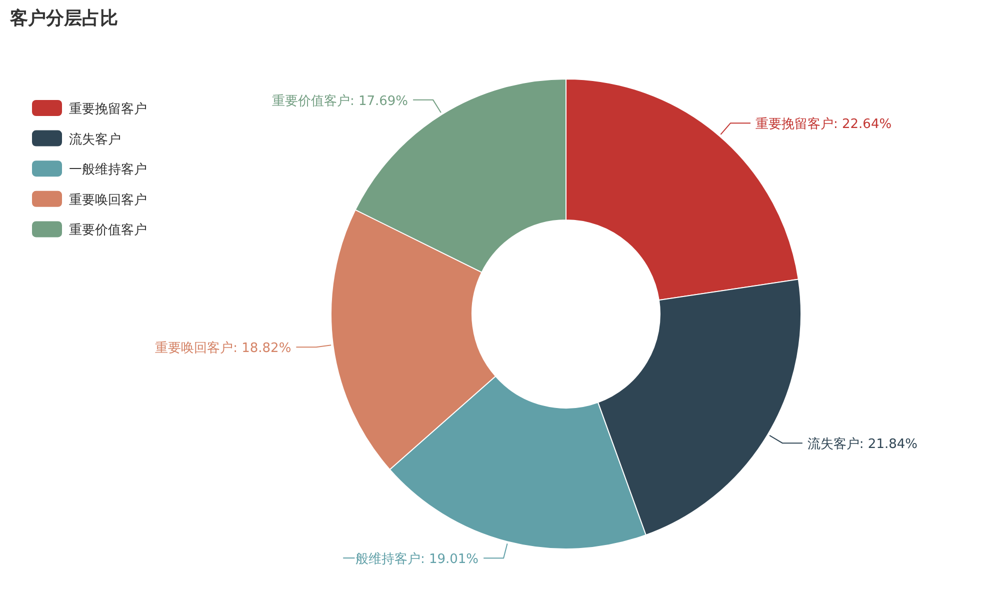 The height and width of the screenshot is (603, 988). Describe the element at coordinates (108, 109) in the screenshot. I see `legend-label: 重要挽留客户` at that location.